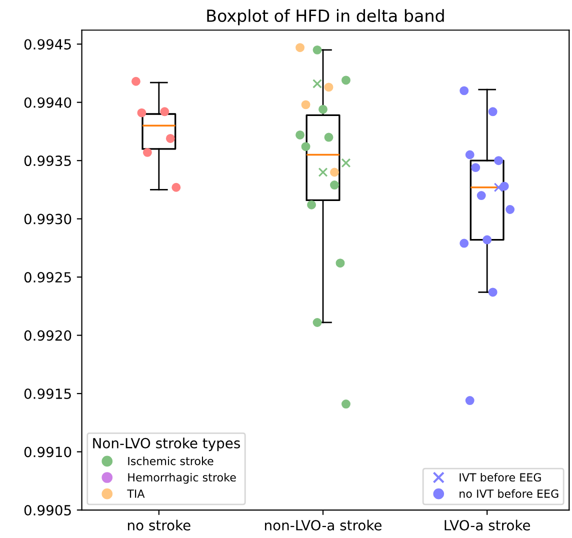 Image resolution: width=572 pixels, height=538 pixels. I want to click on x-tick-label: non-LVO-a stroke, so click(323, 525).